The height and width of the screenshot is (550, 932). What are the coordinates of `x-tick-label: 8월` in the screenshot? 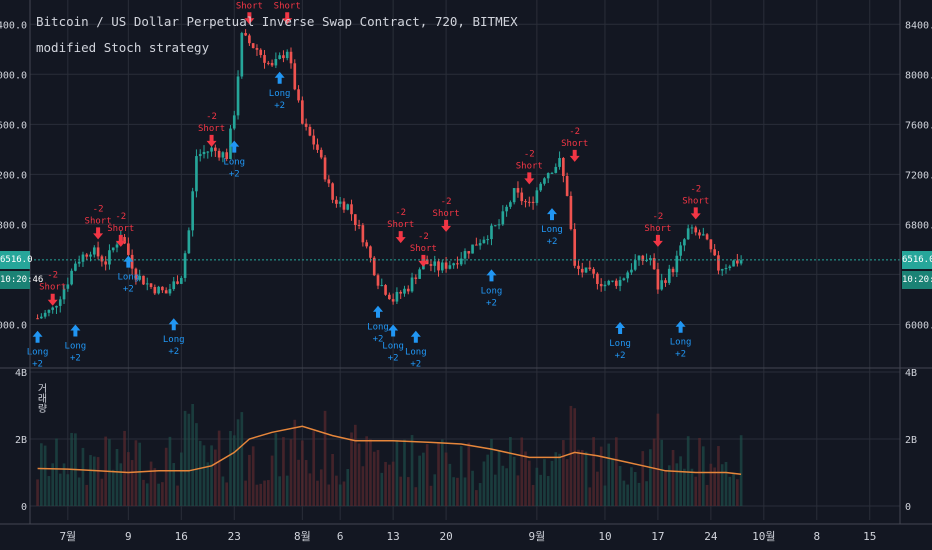 It's located at (302, 536).